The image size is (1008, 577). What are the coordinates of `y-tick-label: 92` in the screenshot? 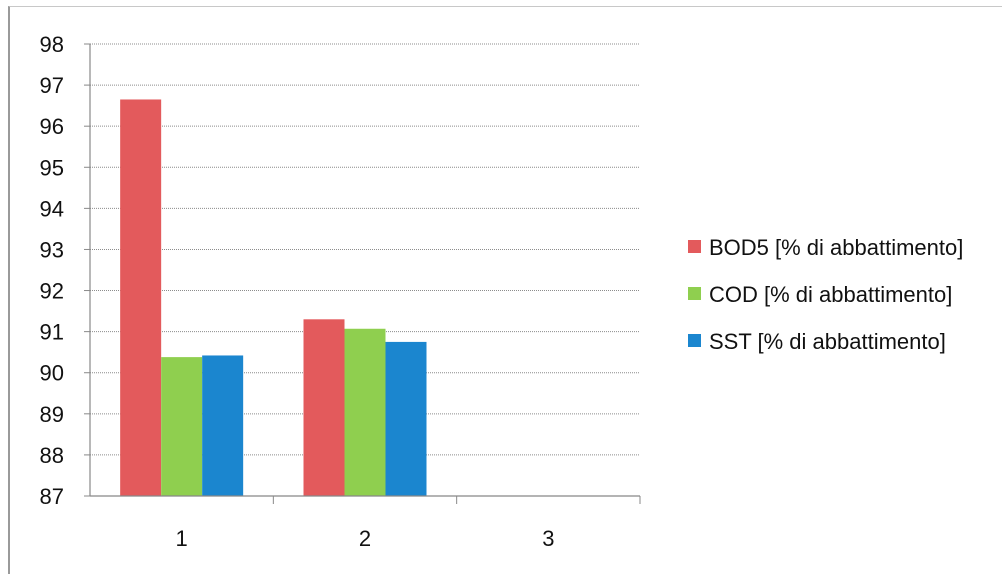 It's located at (52, 291).